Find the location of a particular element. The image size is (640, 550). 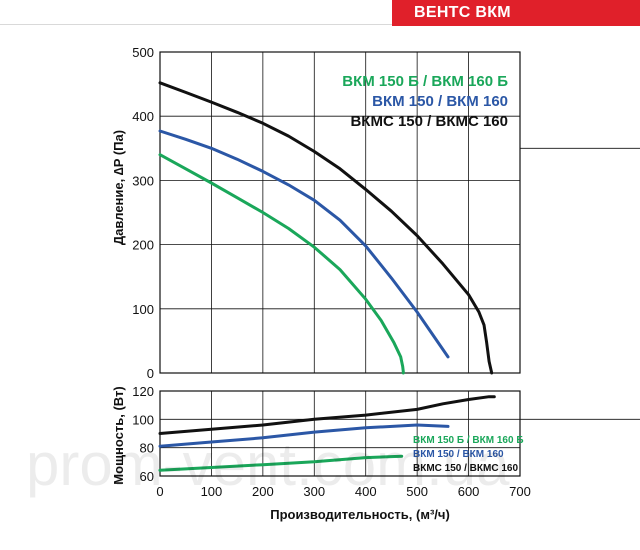

power-legend-item-2: ВКМС 150 / ВКМС 160 is located at coordinates (465, 468).